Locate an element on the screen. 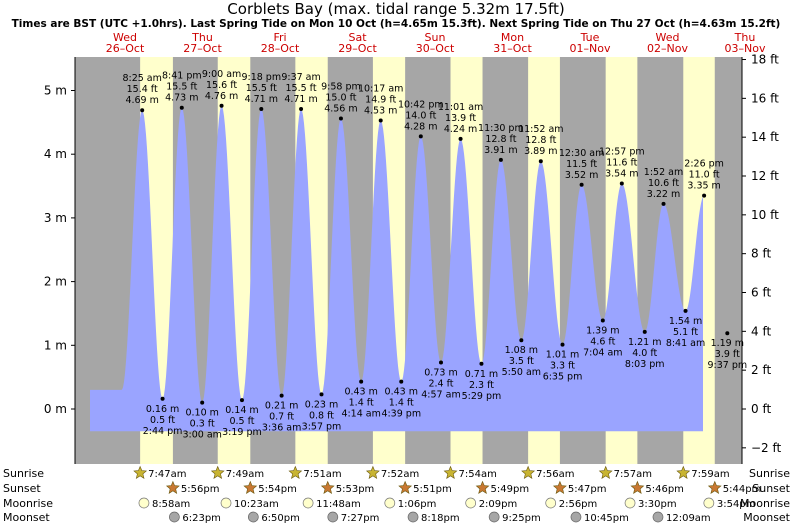 This screenshot has height=525, width=793. sunrise-time: 7:59am is located at coordinates (710, 474).